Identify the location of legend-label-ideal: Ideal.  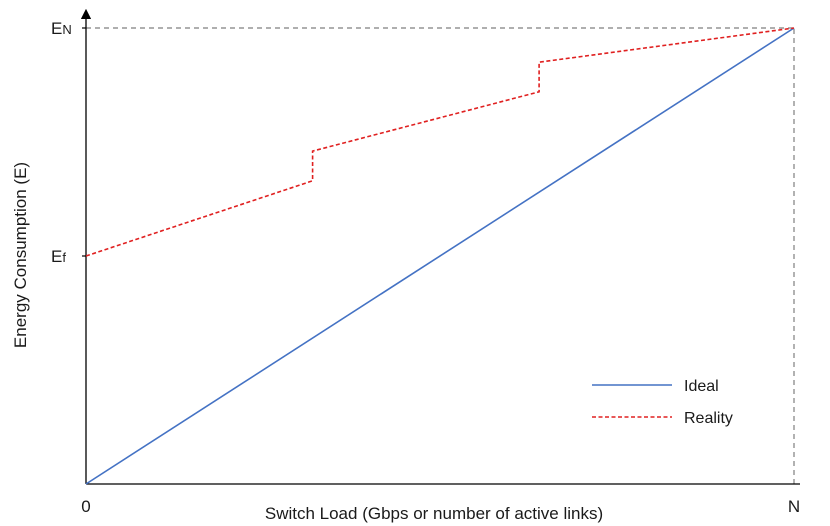
(701, 386).